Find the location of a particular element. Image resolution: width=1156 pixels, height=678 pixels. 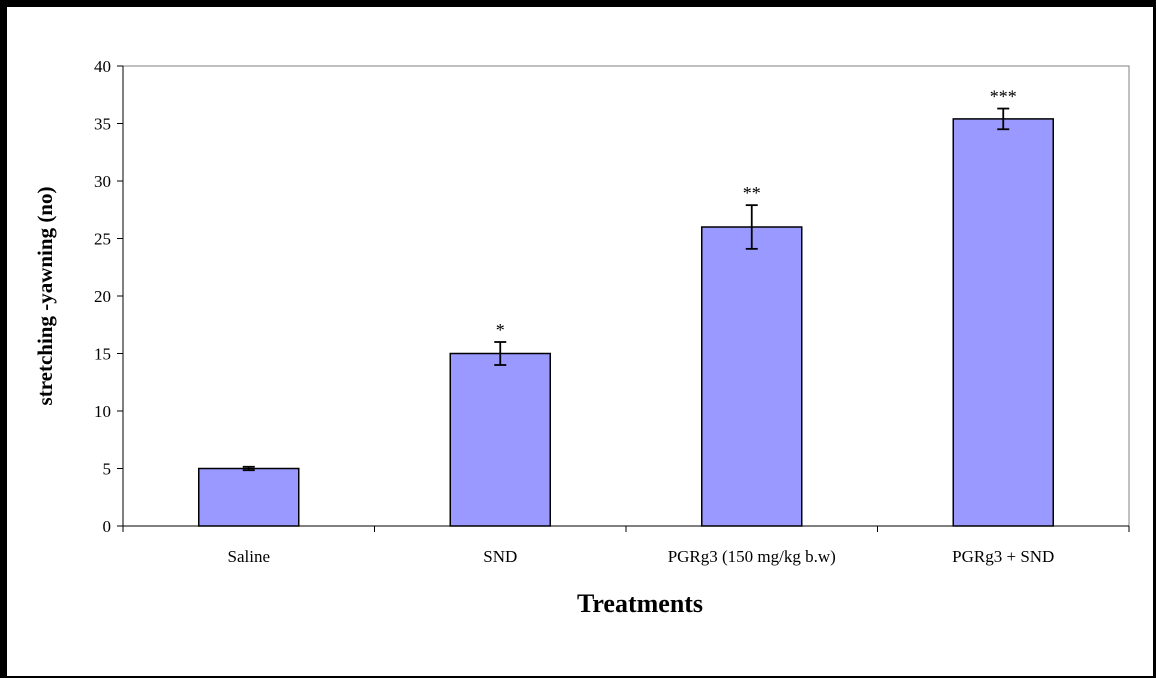

y-tick-label: 5 is located at coordinates (107, 469).